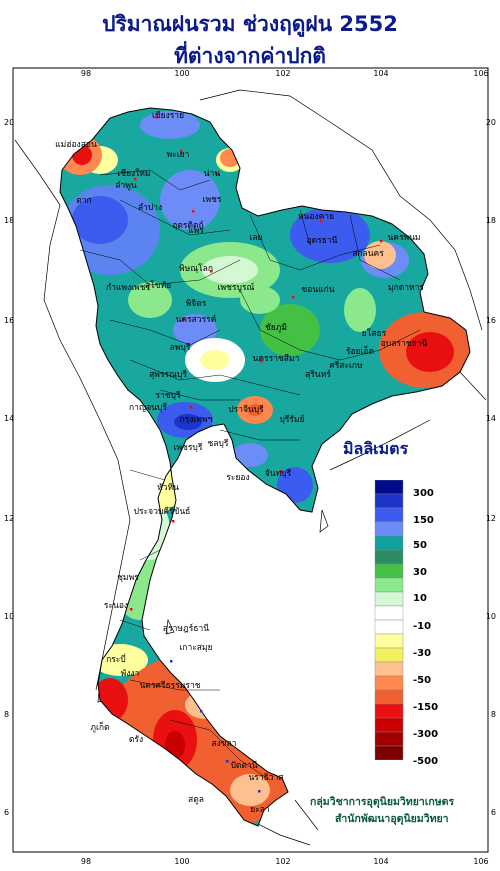 Image resolution: width=500 pixels, height=871 pixels. Describe the element at coordinates (148, 407) in the screenshot. I see `province-label: กาญจนบุรี` at that location.